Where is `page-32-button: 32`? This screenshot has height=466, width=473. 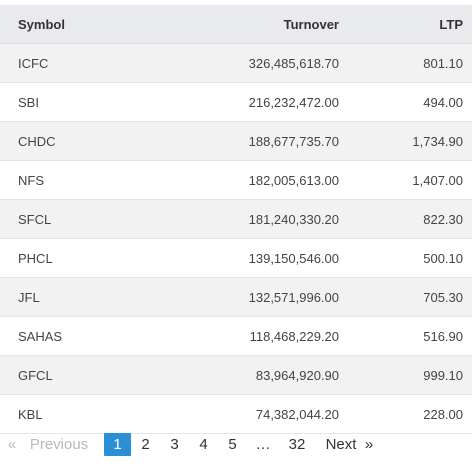 page-32-button: 32 is located at coordinates (297, 444).